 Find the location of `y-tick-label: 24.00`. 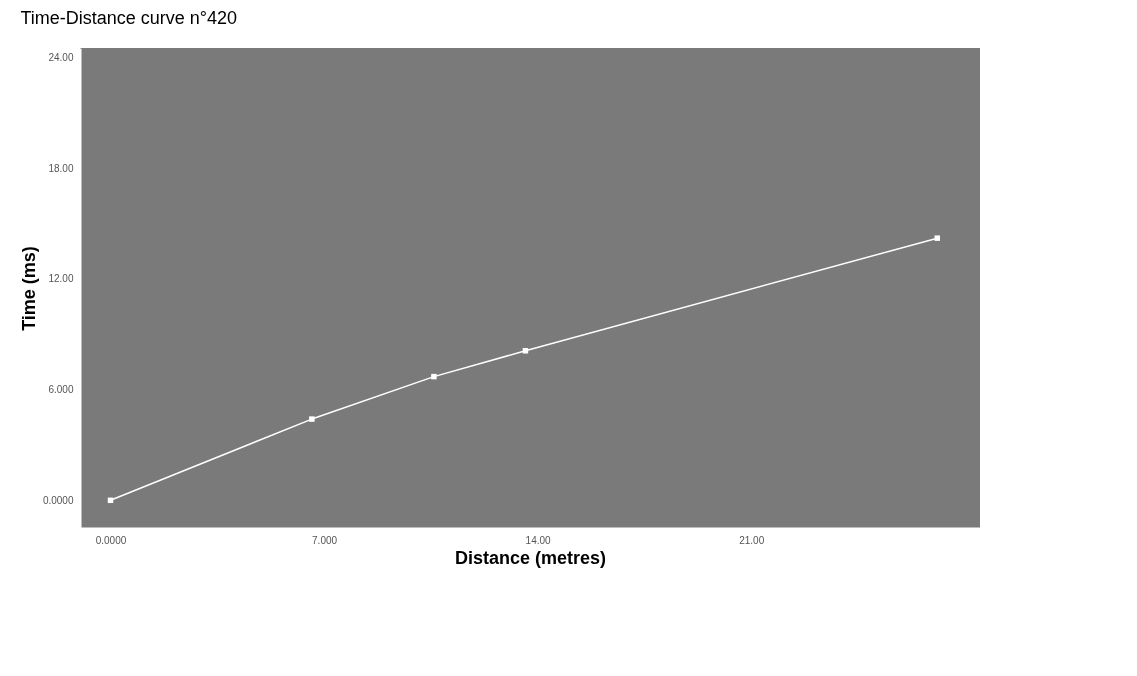

y-tick-label: 24.00 is located at coordinates (61, 57).